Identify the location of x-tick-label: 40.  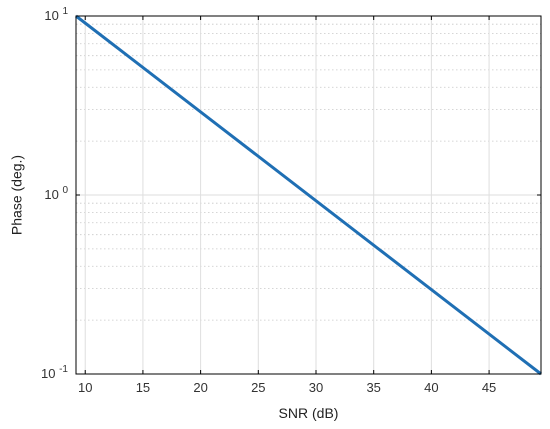
(431, 387).